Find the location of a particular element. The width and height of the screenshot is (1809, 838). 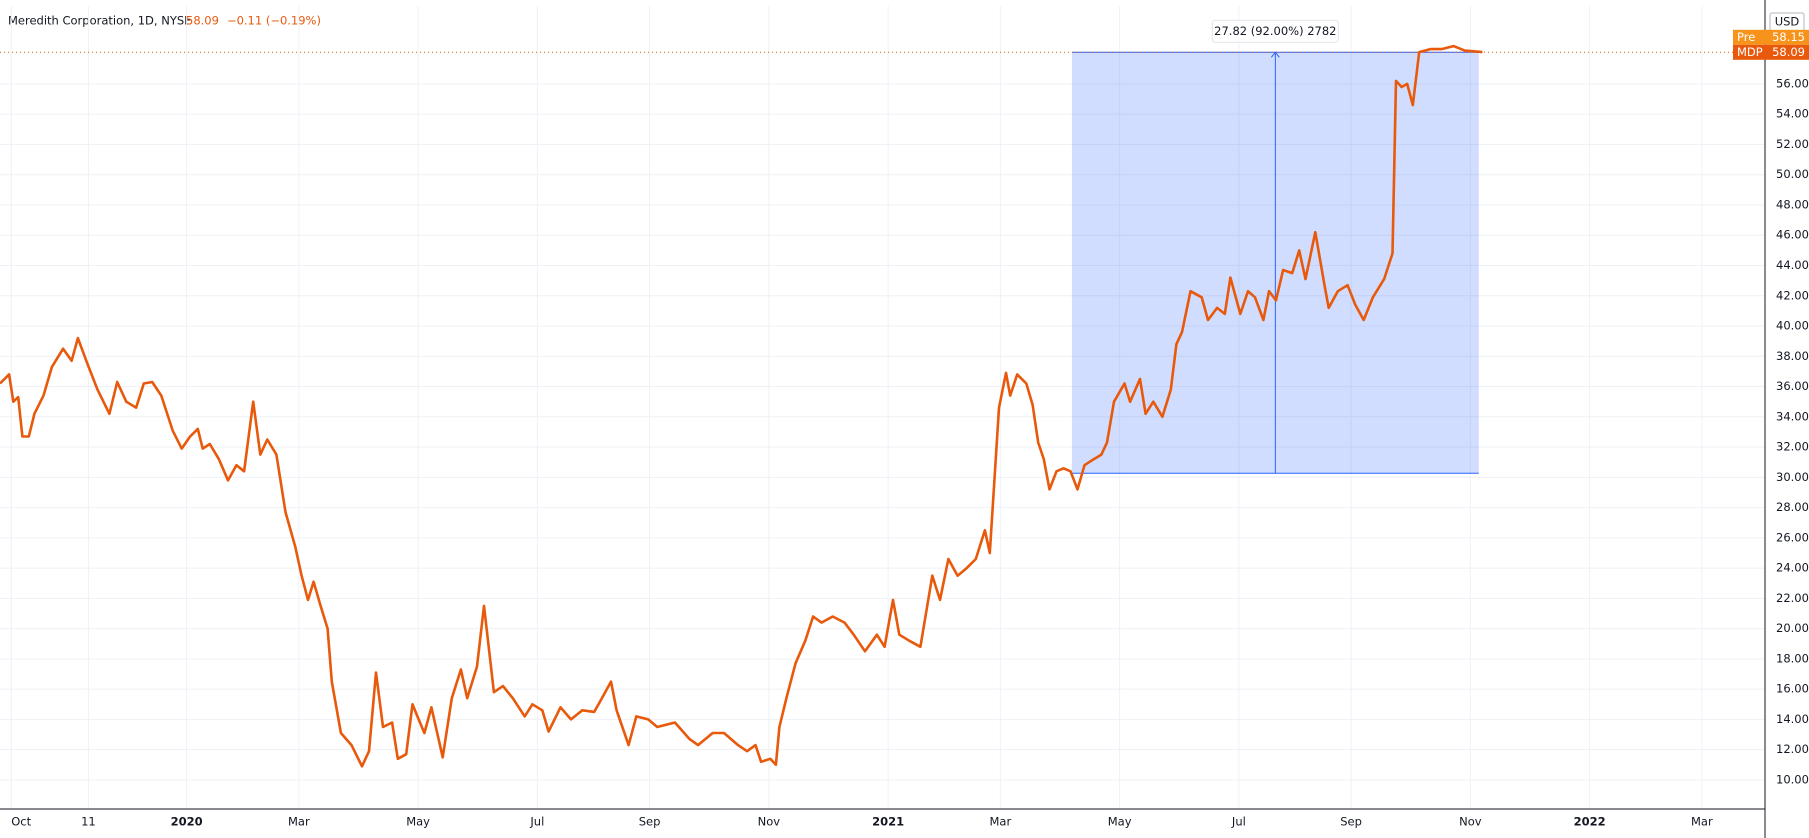

y-tick-label: 52.00 is located at coordinates (1792, 144).